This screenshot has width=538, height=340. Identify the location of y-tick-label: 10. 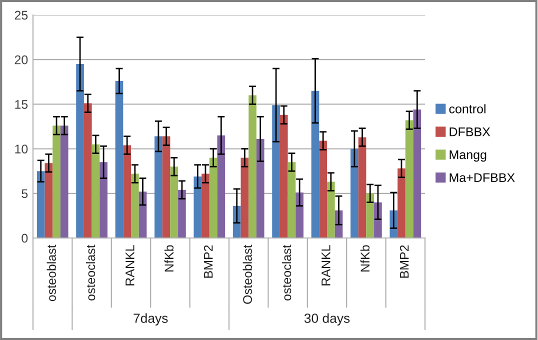
(21, 149).